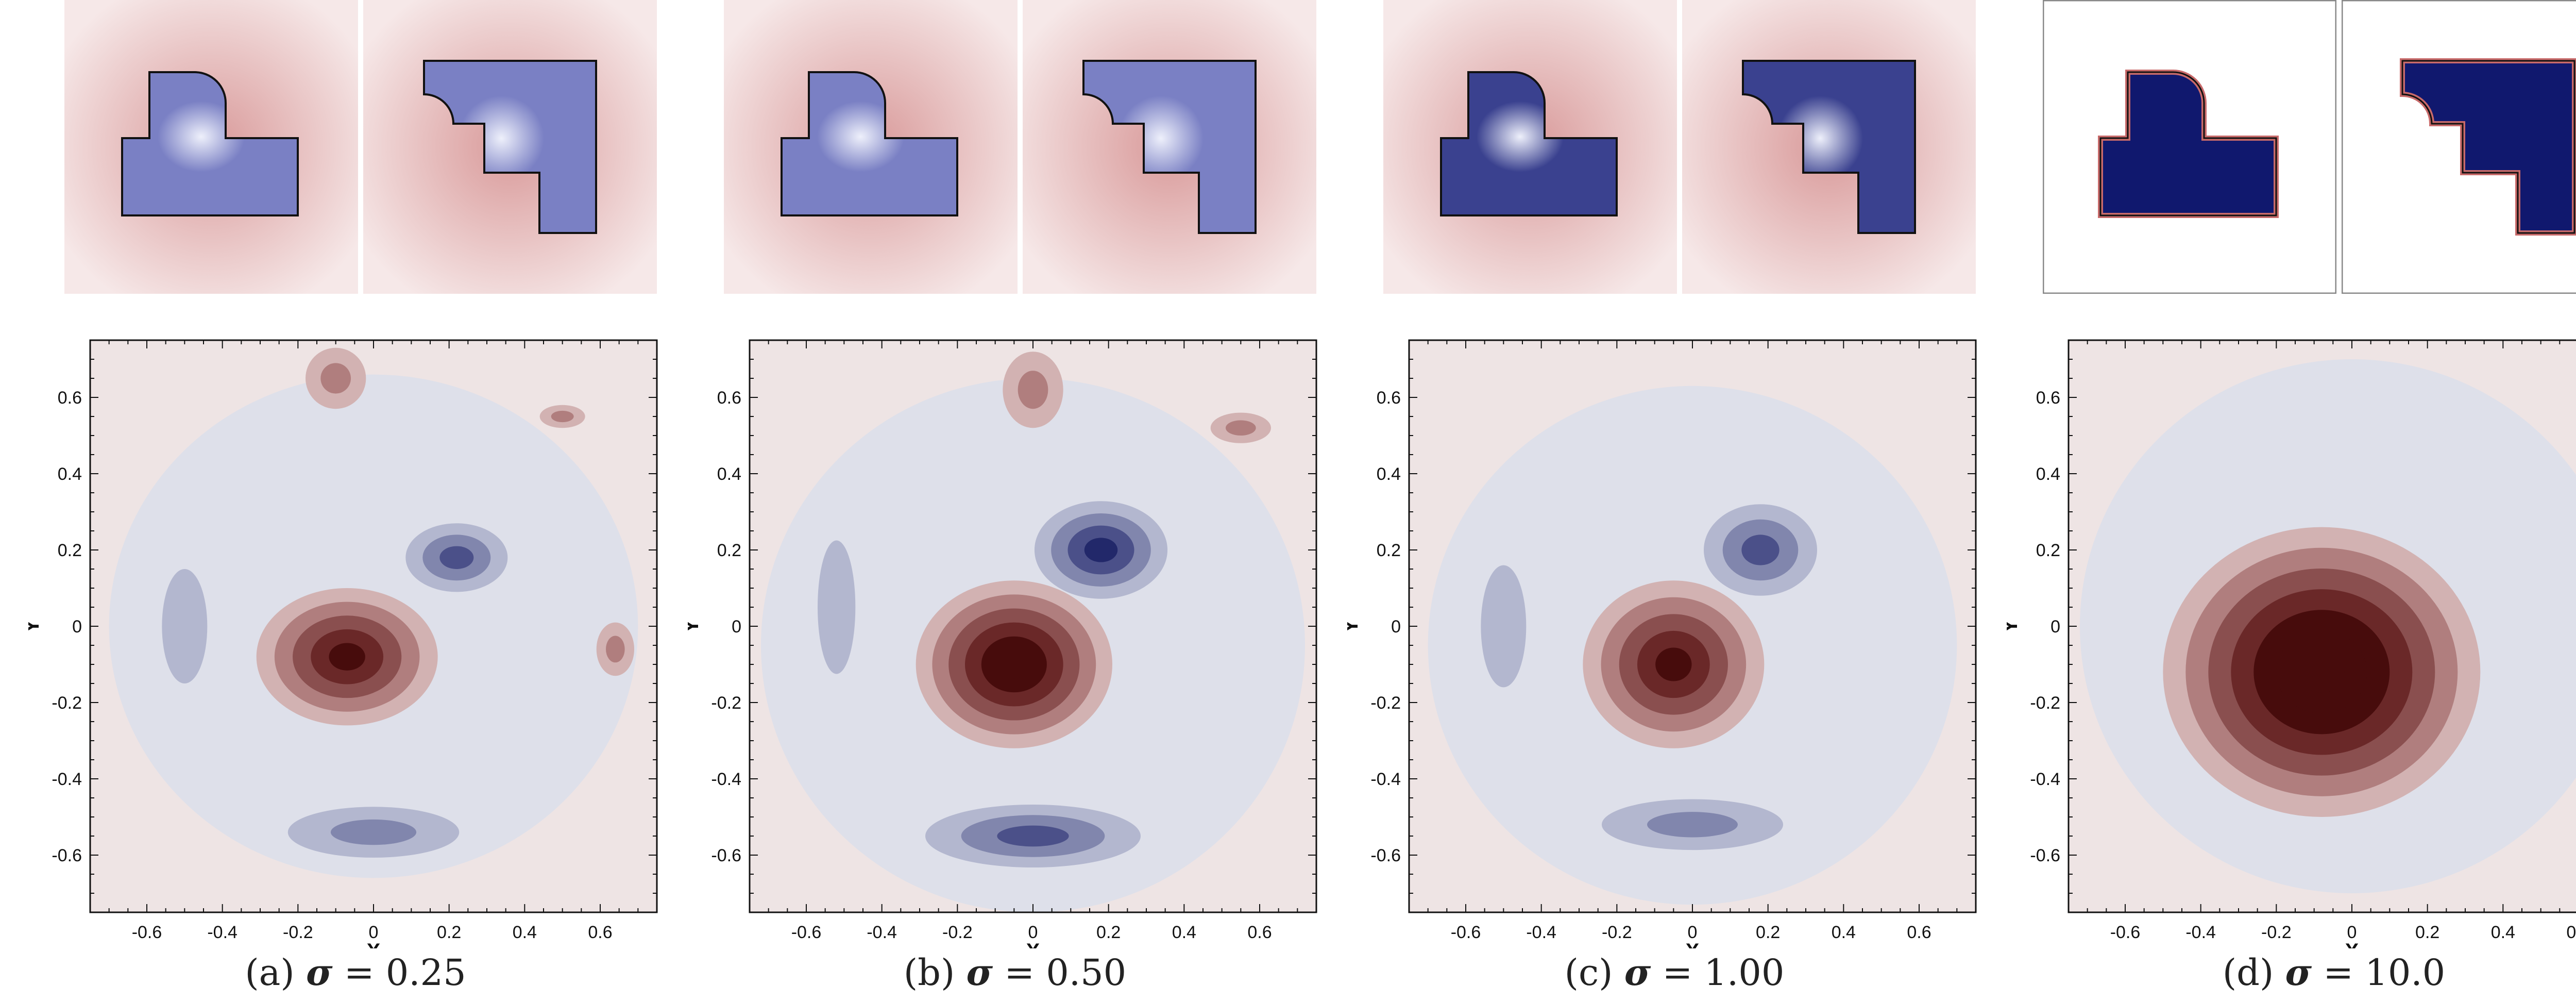 The width and height of the screenshot is (2576, 1002). I want to click on caption-value: = 0.50, so click(1060, 972).